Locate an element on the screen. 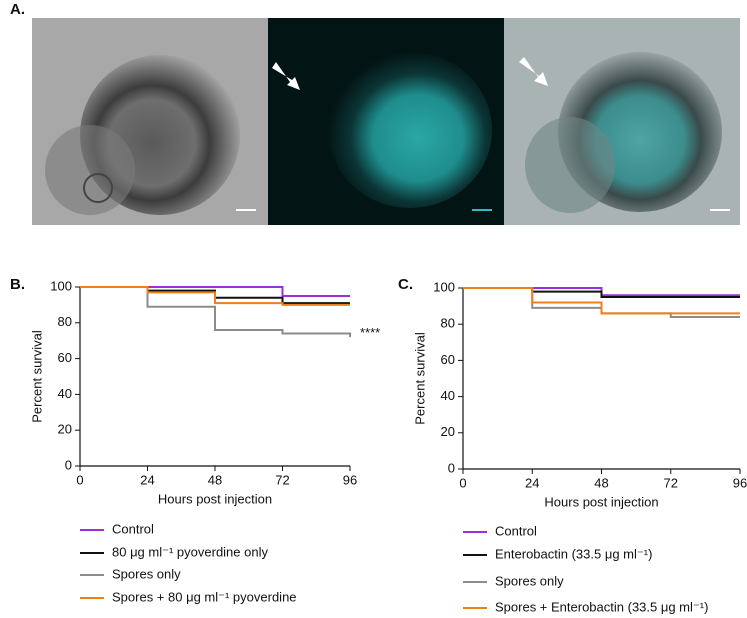 This screenshot has height=618, width=747. panel-label: A. is located at coordinates (17, 9).